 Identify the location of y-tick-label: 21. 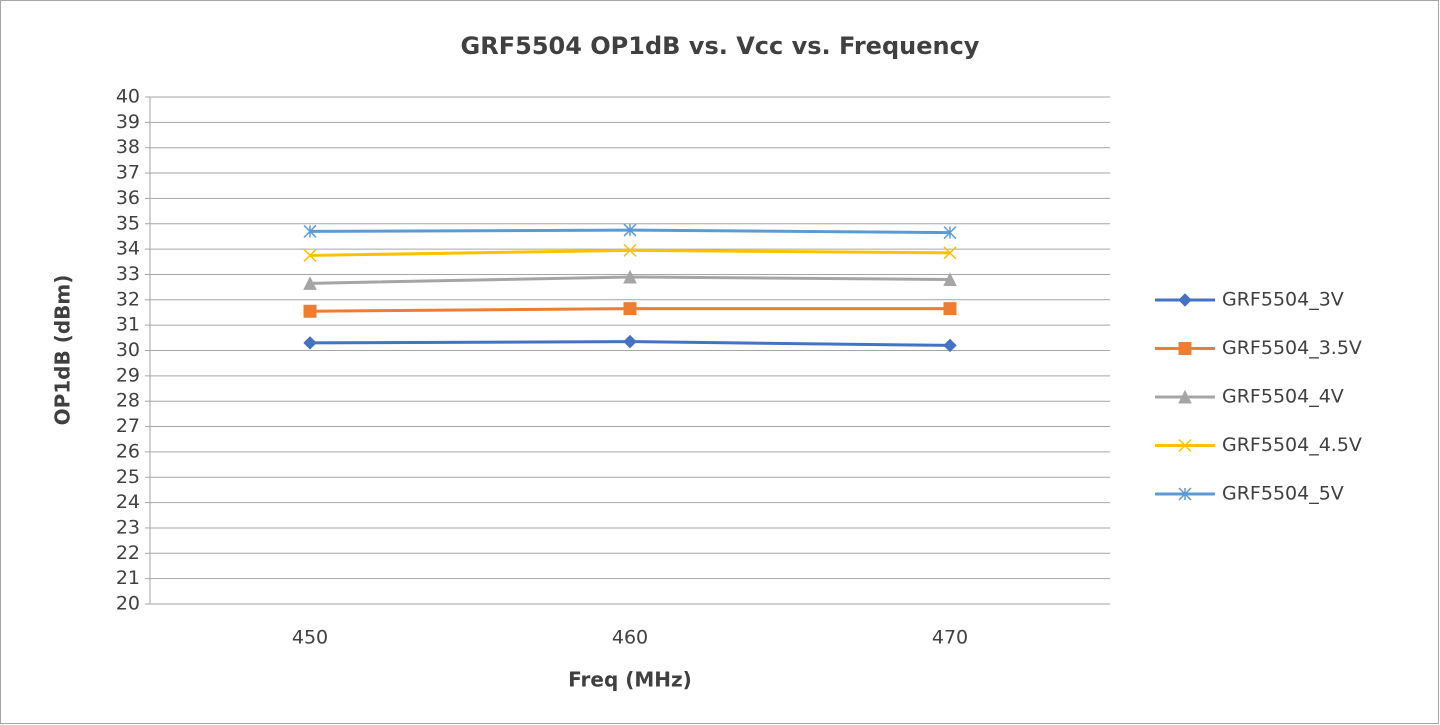
(128, 578).